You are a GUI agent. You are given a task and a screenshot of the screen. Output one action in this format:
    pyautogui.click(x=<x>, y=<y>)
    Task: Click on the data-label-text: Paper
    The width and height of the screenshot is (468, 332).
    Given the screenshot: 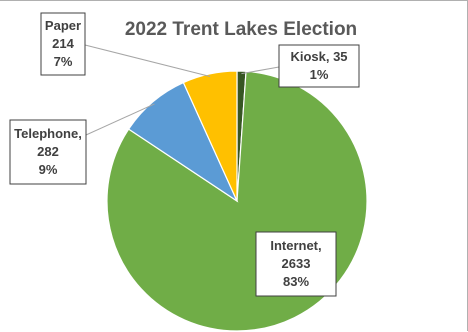 What is the action you would take?
    pyautogui.click(x=63, y=25)
    